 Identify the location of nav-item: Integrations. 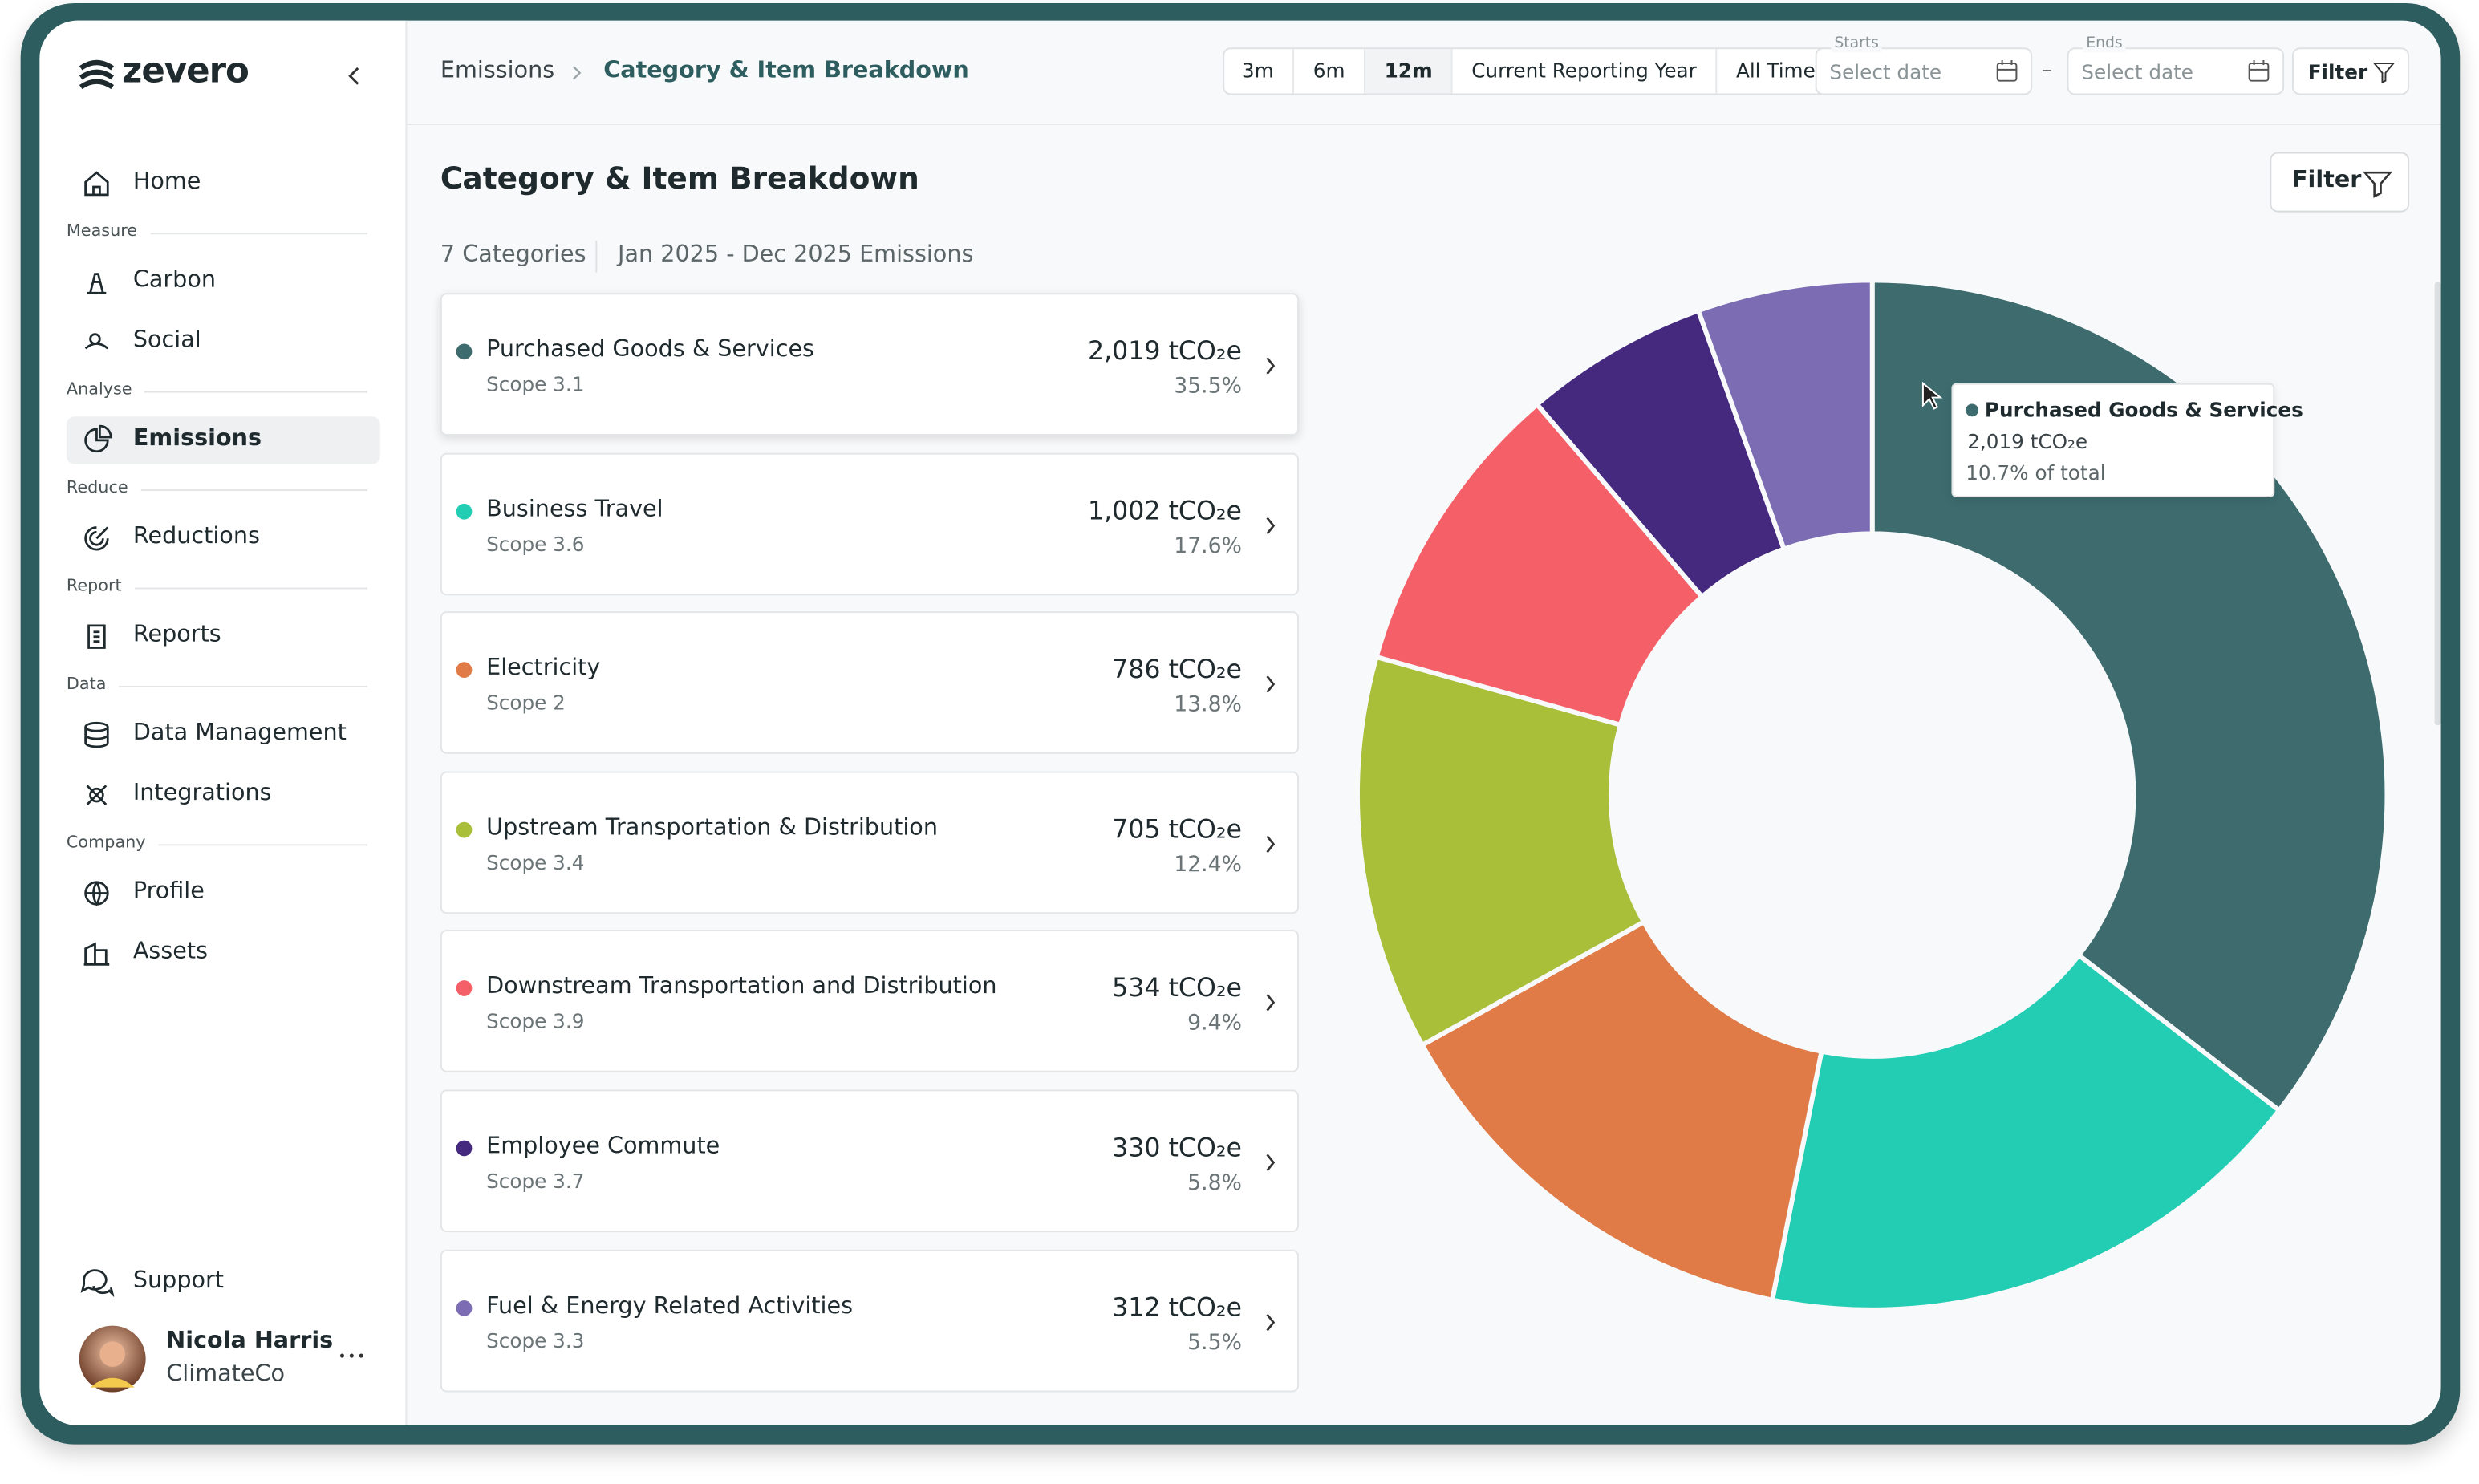
(202, 794).